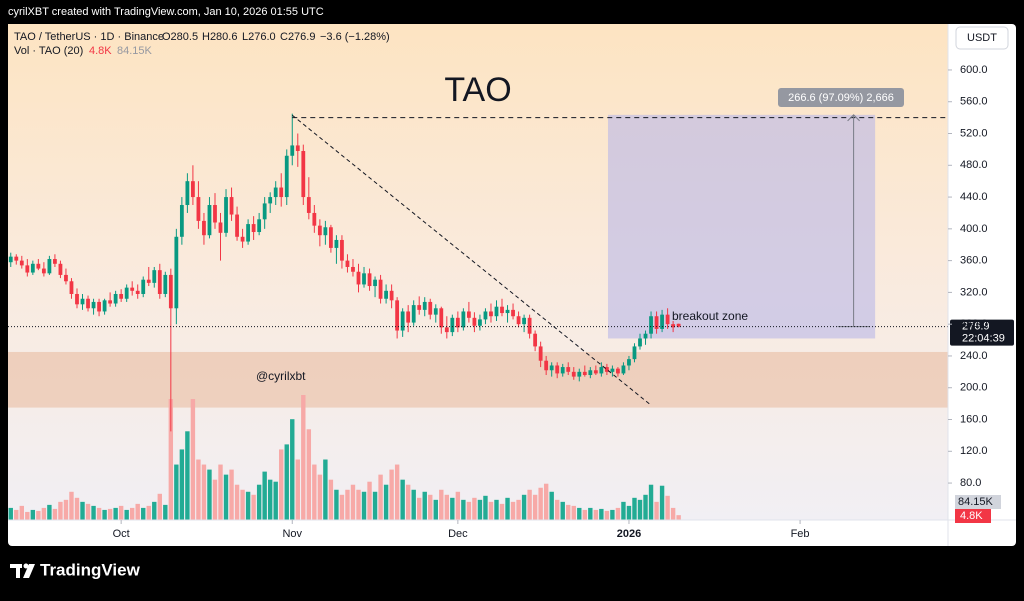  I want to click on measure-label: 266.6 (97.09%) 2,666, so click(841, 98).